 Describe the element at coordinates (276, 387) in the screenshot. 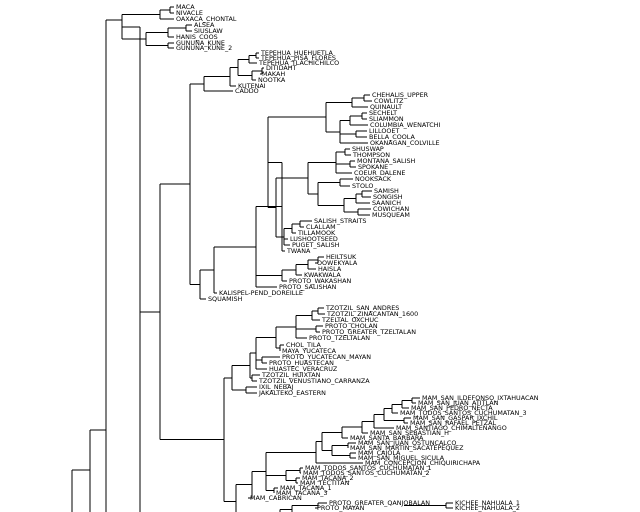

I see `leaf-label: IXIL_NEBAJ` at that location.